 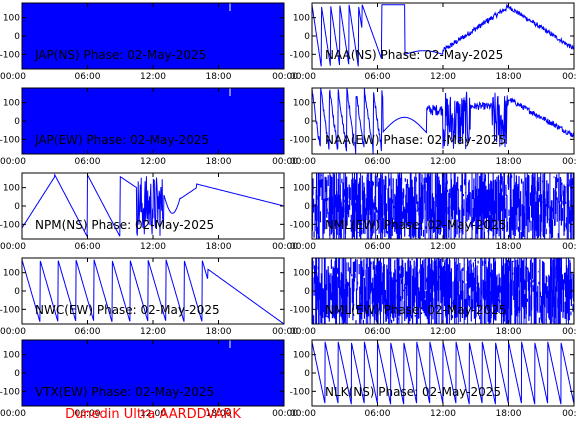 I want to click on panel-title: JAP(EW) Phase: 02-May-2025, so click(x=121, y=140).